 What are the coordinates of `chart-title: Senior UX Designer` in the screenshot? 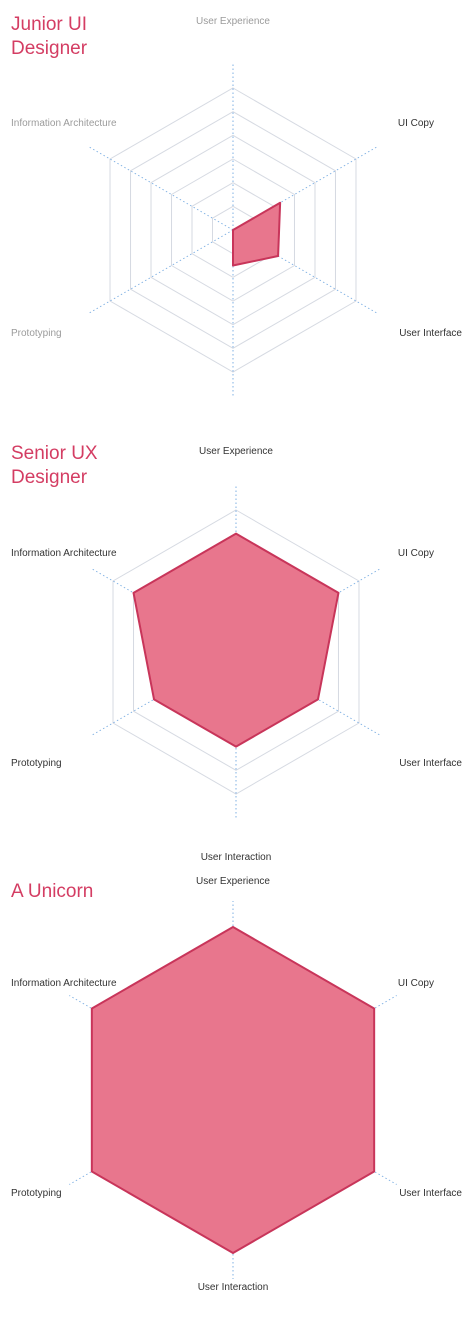 It's located at (54, 465).